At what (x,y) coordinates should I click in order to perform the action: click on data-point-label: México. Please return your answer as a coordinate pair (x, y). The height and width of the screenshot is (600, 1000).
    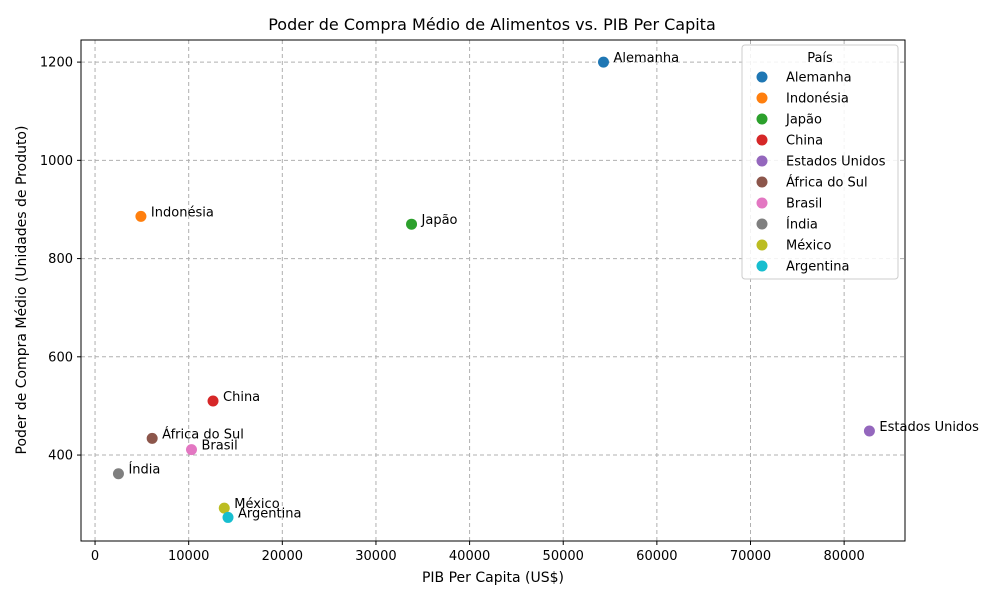
    Looking at the image, I should click on (256, 504).